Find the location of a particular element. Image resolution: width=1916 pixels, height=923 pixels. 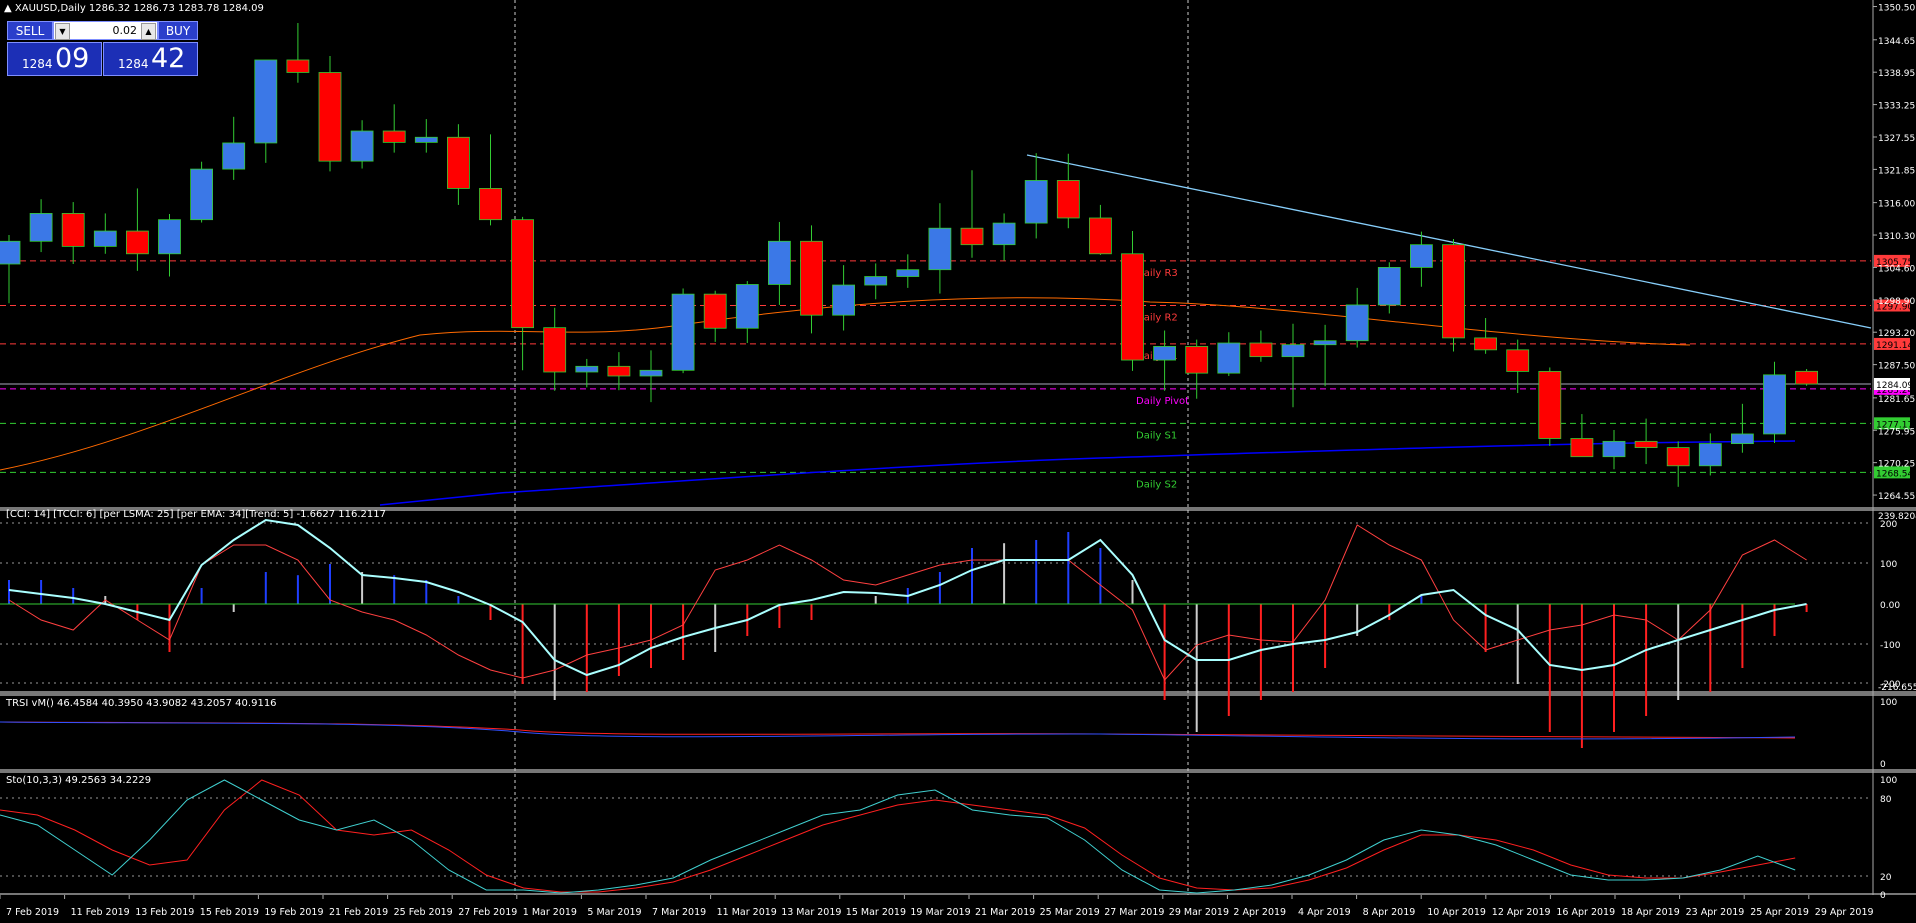

date-label: 4 Apr 2019 is located at coordinates (1324, 912).